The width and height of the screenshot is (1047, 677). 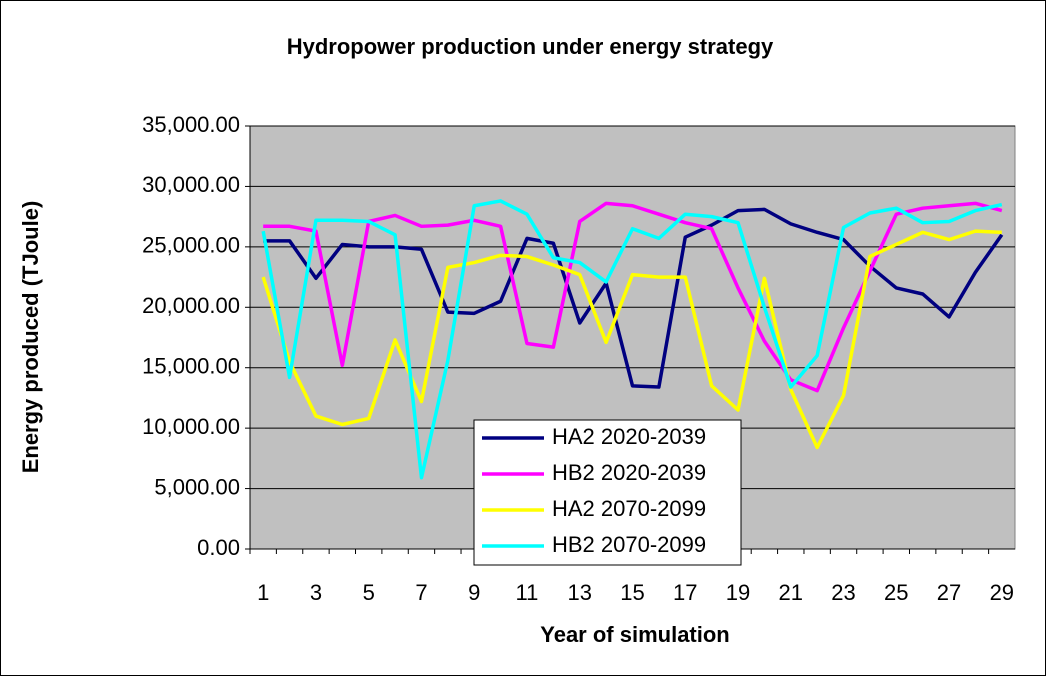 What do you see at coordinates (685, 592) in the screenshot?
I see `x-tick-label: 17` at bounding box center [685, 592].